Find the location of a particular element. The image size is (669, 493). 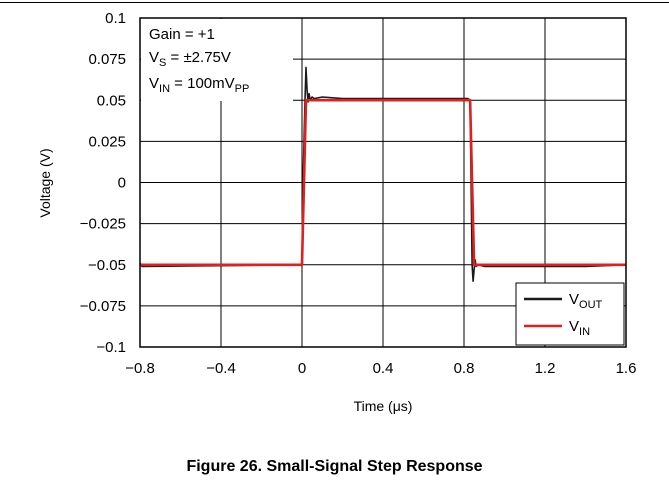

y-tick-label: 0.1 is located at coordinates (115, 18).